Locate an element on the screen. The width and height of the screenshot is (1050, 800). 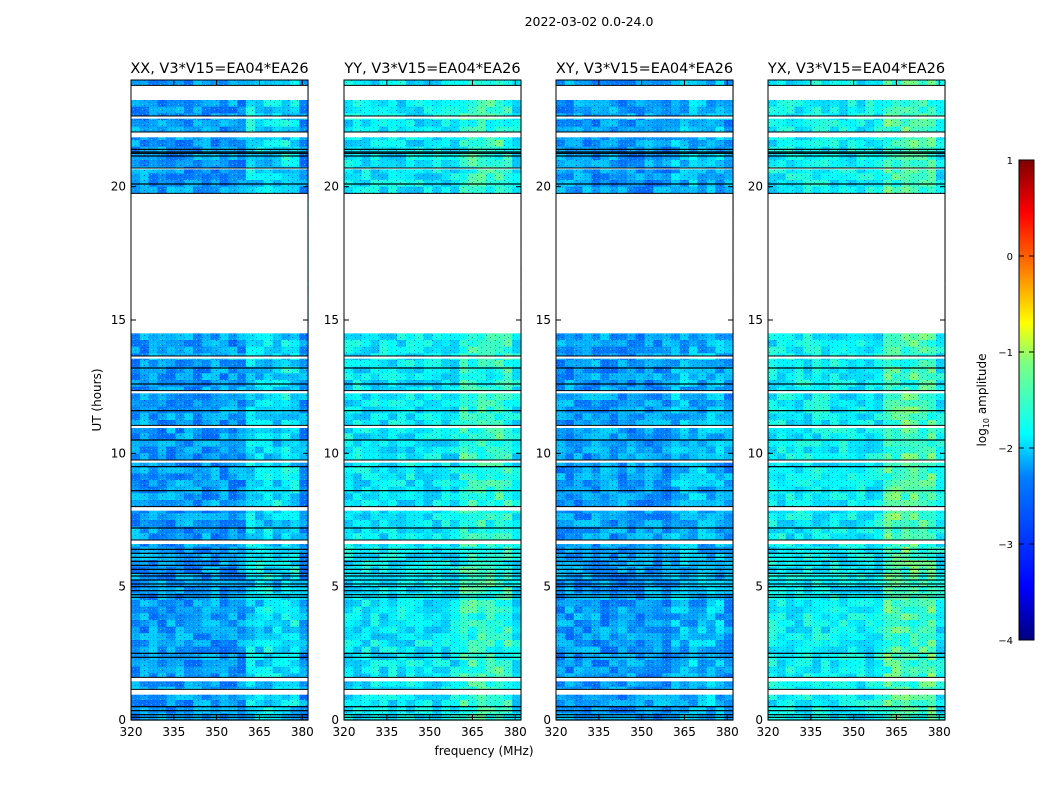
panel-title: XX, V3*V15=EA04*EA26 is located at coordinates (219, 69).